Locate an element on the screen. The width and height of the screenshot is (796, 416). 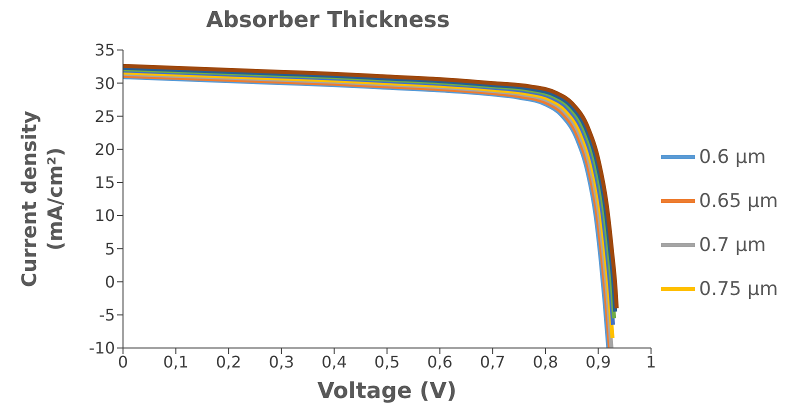
x-axis-title: Voltage (V) is located at coordinates (387, 391).